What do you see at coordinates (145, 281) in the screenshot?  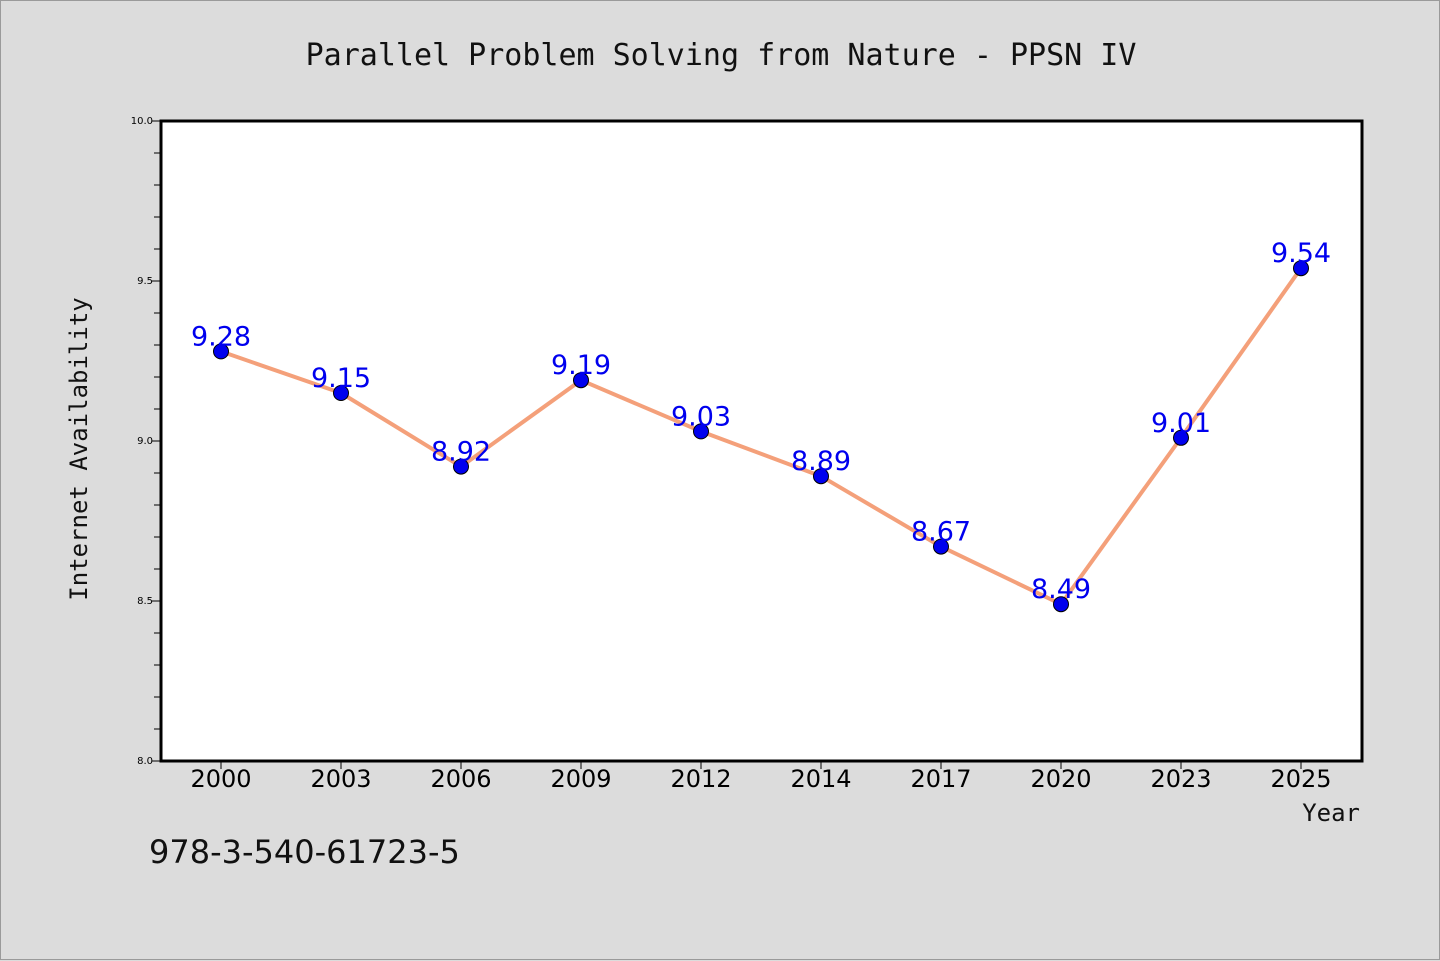 I see `y-tick-label: 9.5` at bounding box center [145, 281].